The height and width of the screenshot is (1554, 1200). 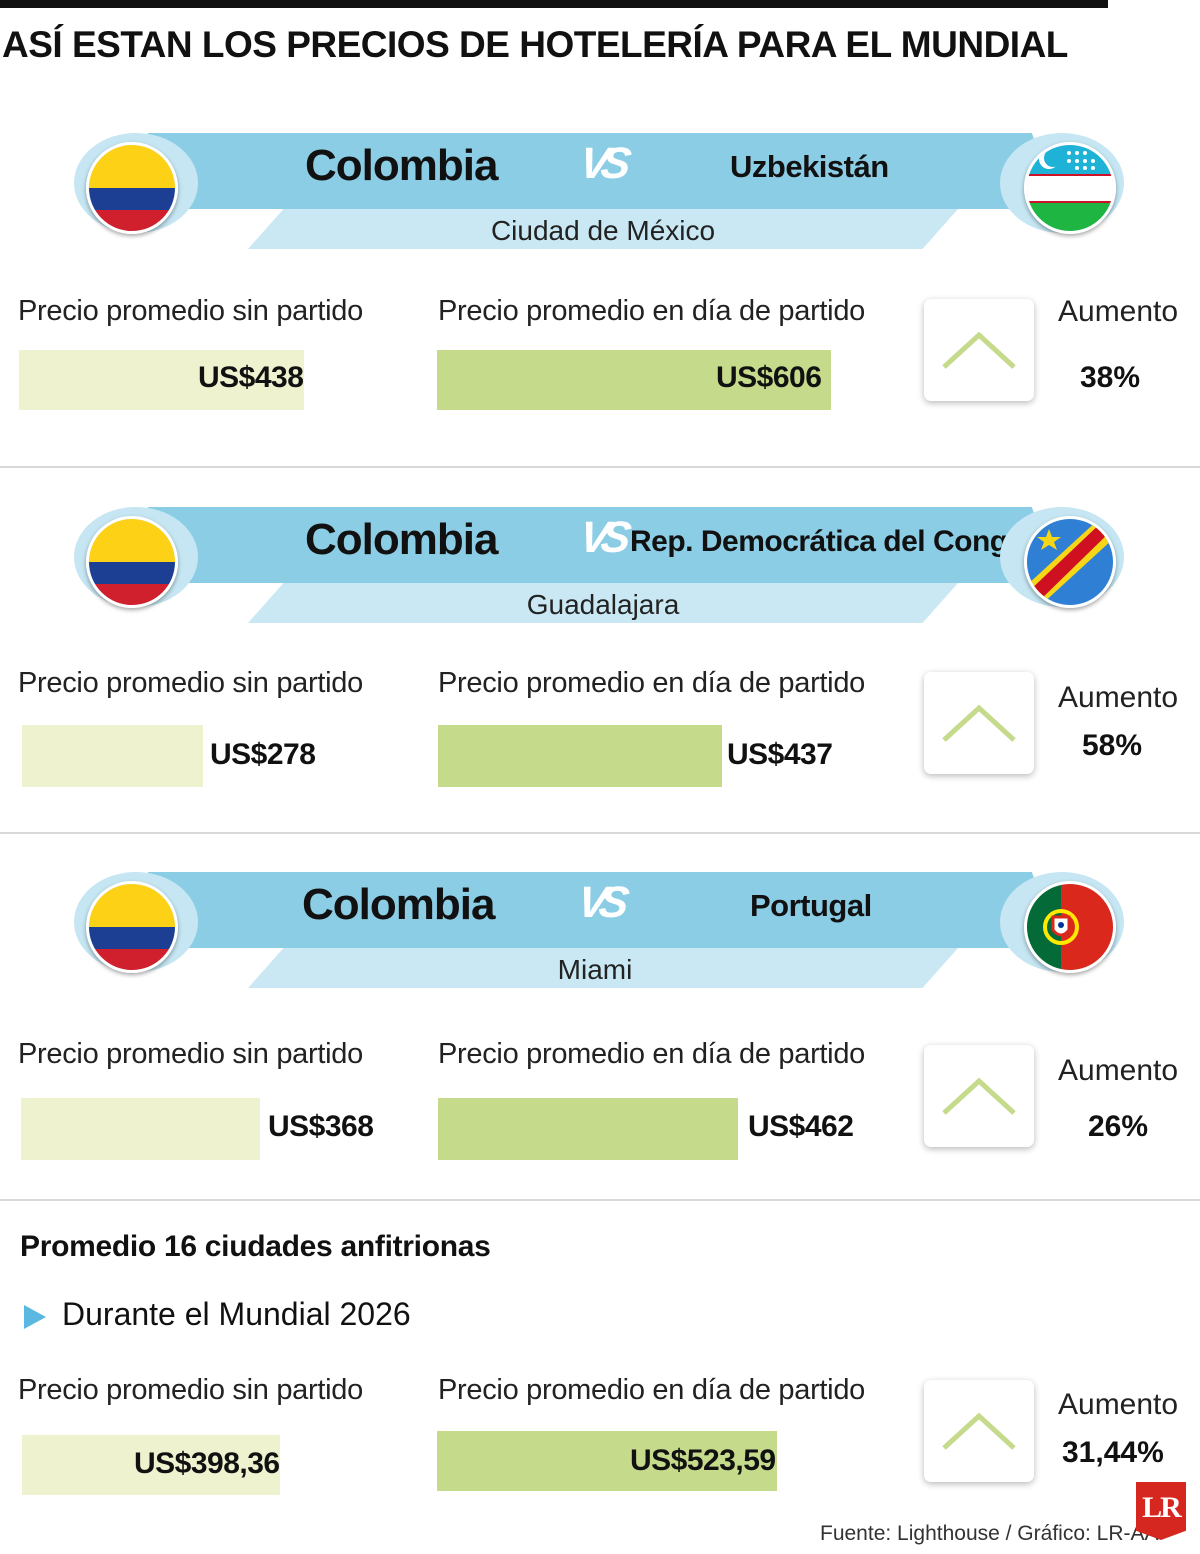 What do you see at coordinates (811, 905) in the screenshot?
I see `away-team: Portugal` at bounding box center [811, 905].